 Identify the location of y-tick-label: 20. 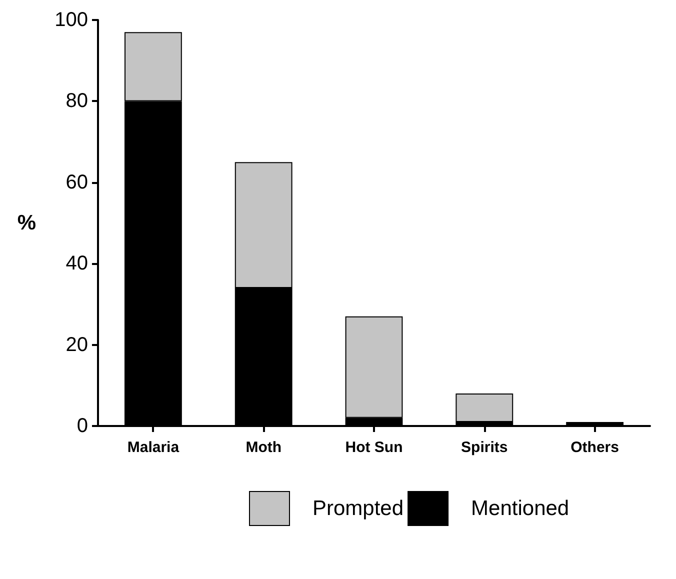
(77, 345).